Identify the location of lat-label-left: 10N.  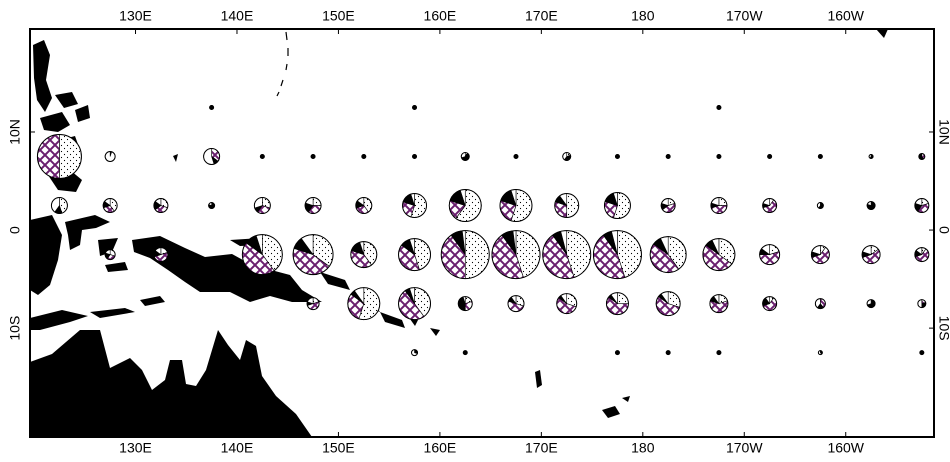
(15, 132).